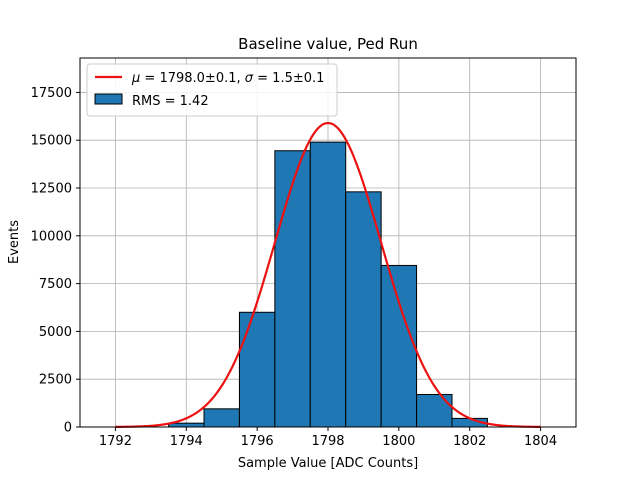 This screenshot has width=640, height=480. I want to click on x-tick-label: 1802, so click(469, 441).